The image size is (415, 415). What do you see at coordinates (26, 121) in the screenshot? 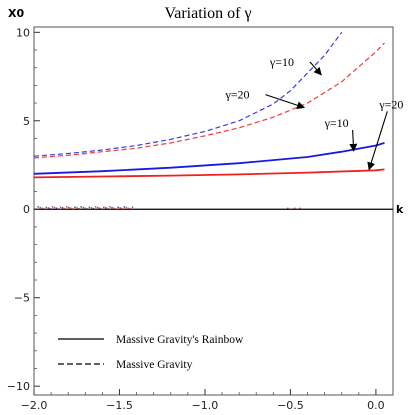
I see `y-tick-label: 5` at bounding box center [26, 121].